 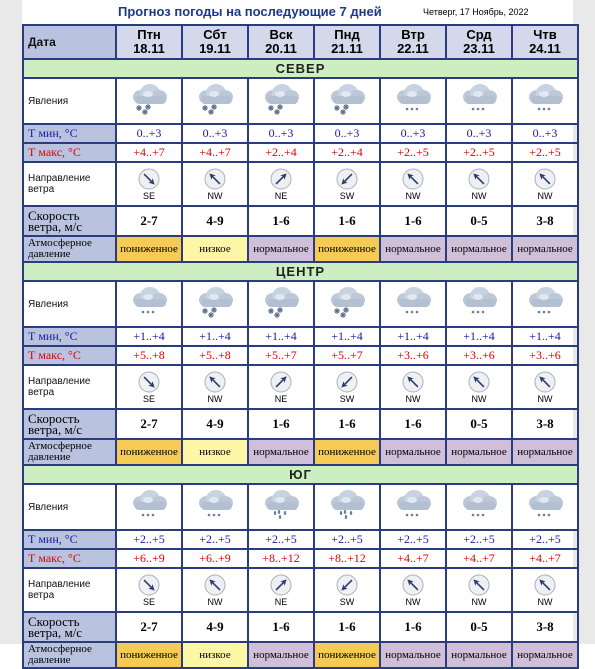 What do you see at coordinates (347, 601) in the screenshot?
I see `wind-direction-value: SW` at bounding box center [347, 601].